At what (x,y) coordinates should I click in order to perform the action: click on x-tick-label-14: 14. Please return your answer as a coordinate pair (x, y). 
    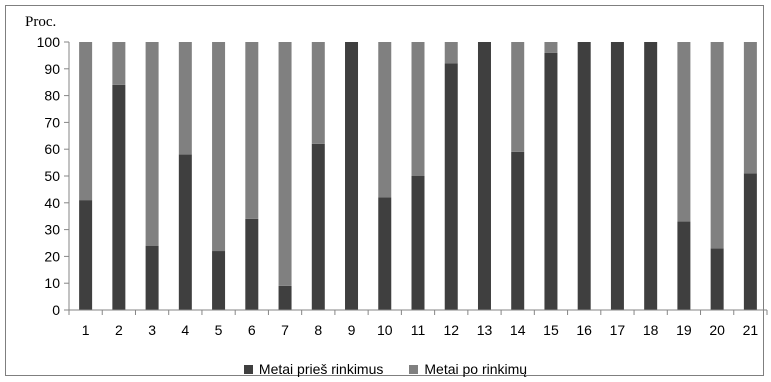
    Looking at the image, I should click on (518, 330).